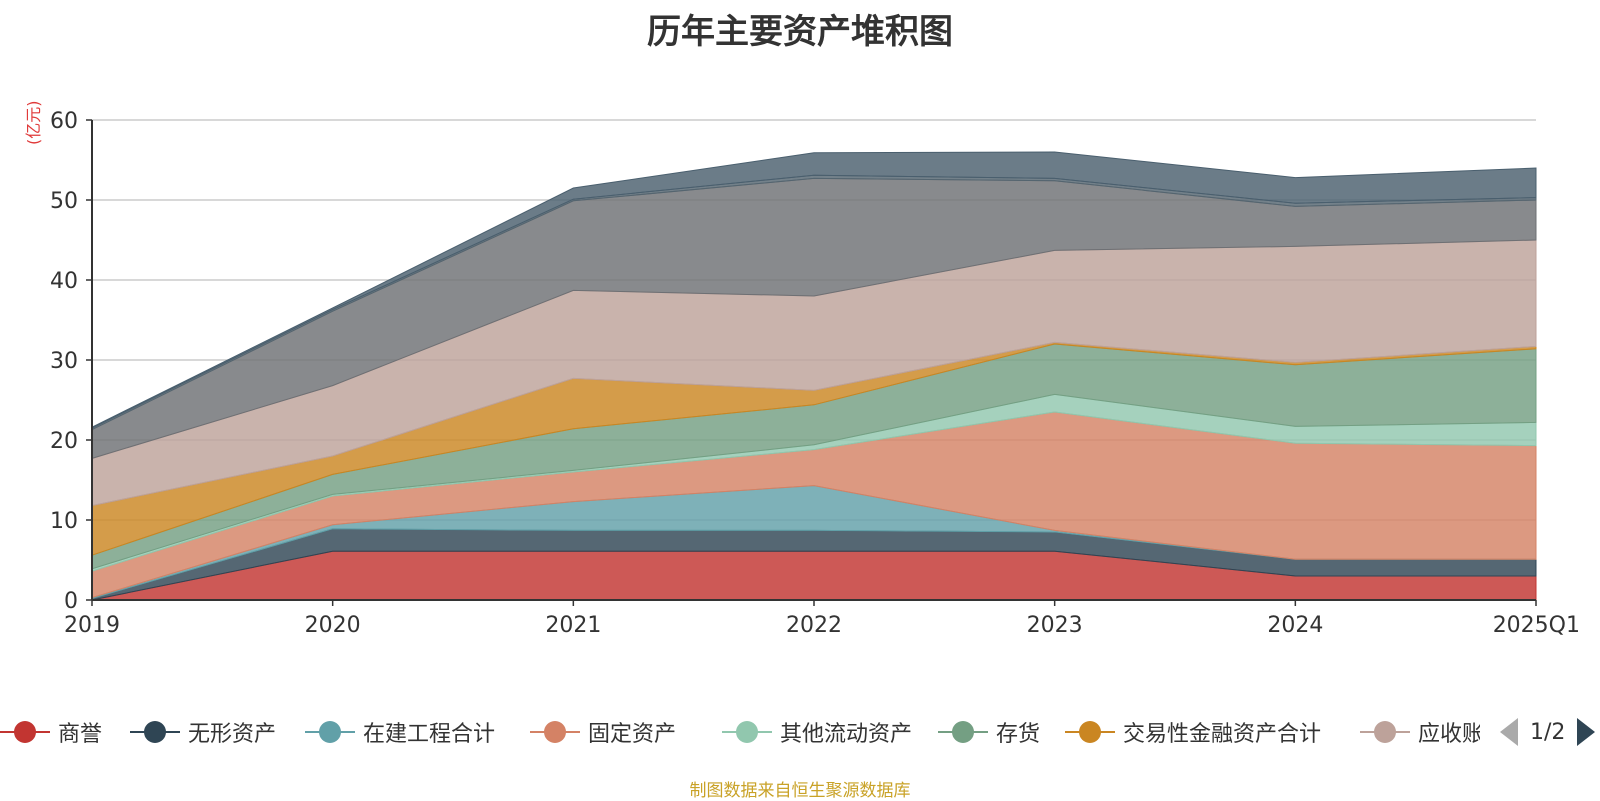 The height and width of the screenshot is (801, 1600). Describe the element at coordinates (1586, 732) in the screenshot. I see `page-next-icon` at that location.